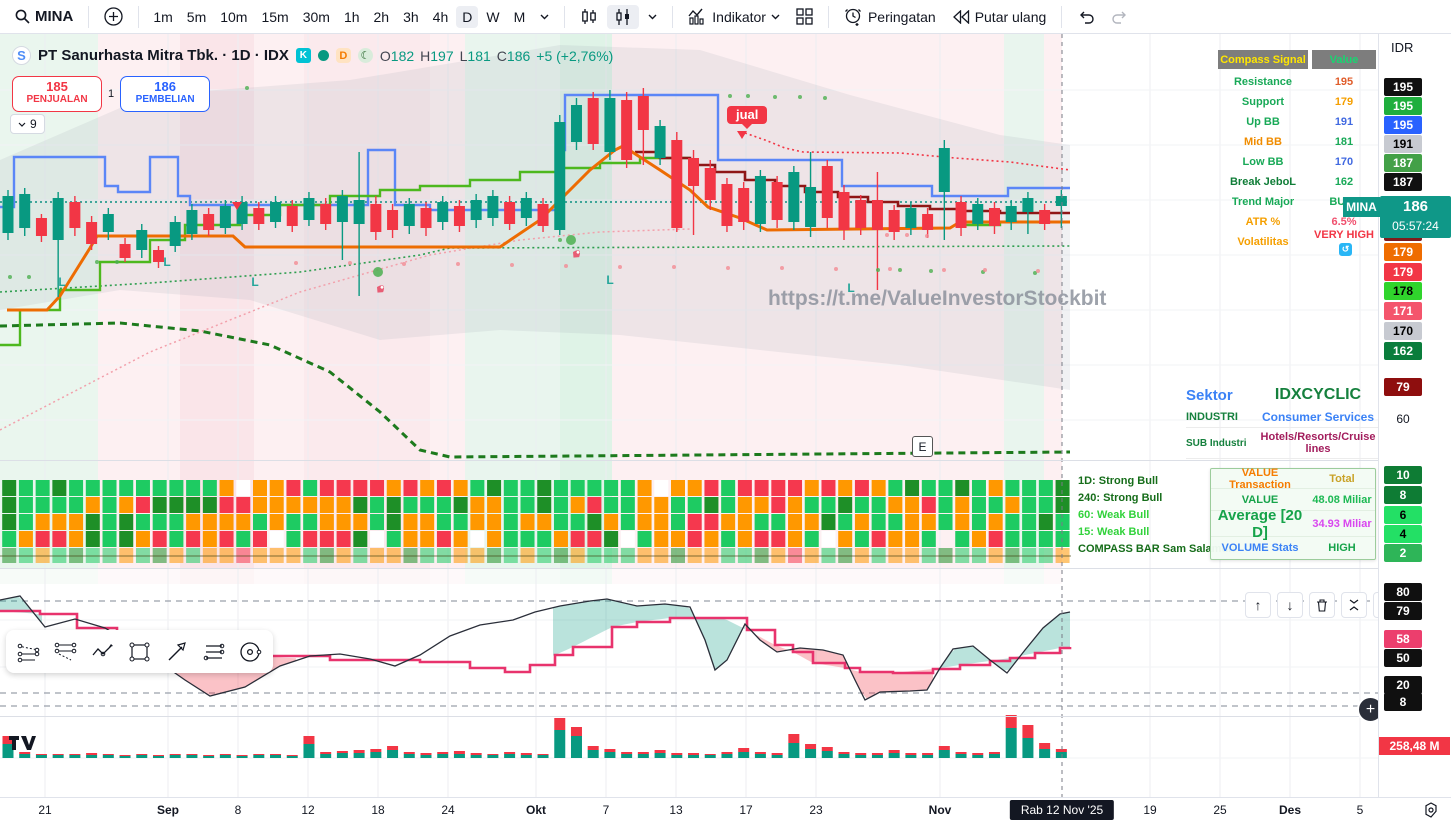 This screenshot has width=1451, height=823. Describe the element at coordinates (479, 55) in the screenshot. I see `low-value: 181` at that location.